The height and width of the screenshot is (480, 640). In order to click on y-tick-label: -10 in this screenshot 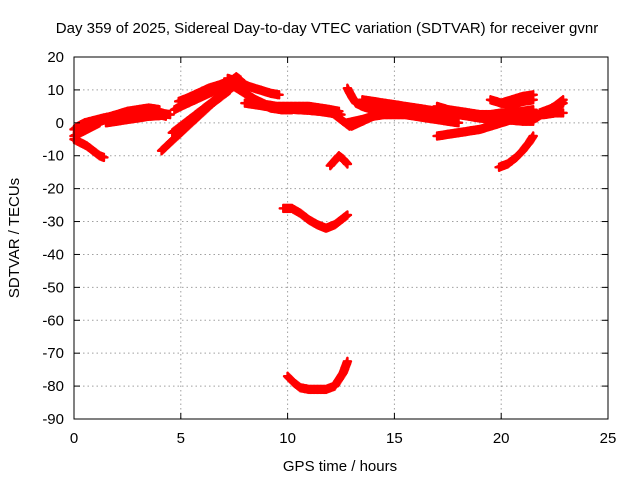, I will do `click(53, 156)`.